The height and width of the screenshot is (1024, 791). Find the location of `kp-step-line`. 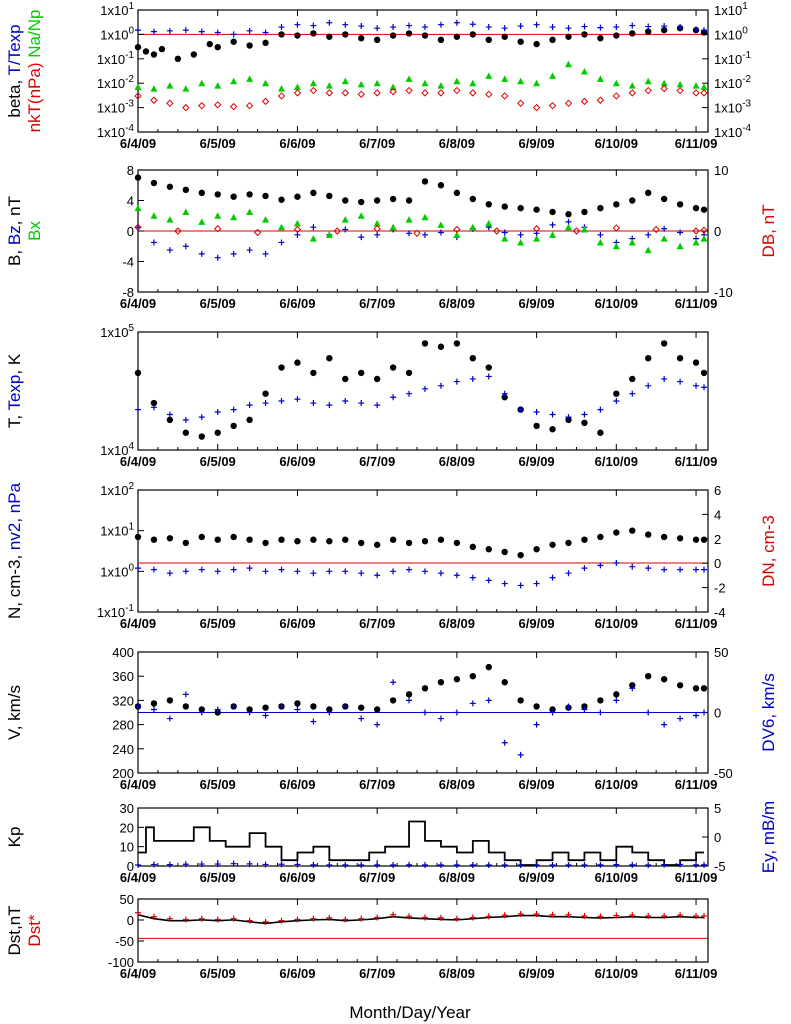

kp-step-line is located at coordinates (421, 843).